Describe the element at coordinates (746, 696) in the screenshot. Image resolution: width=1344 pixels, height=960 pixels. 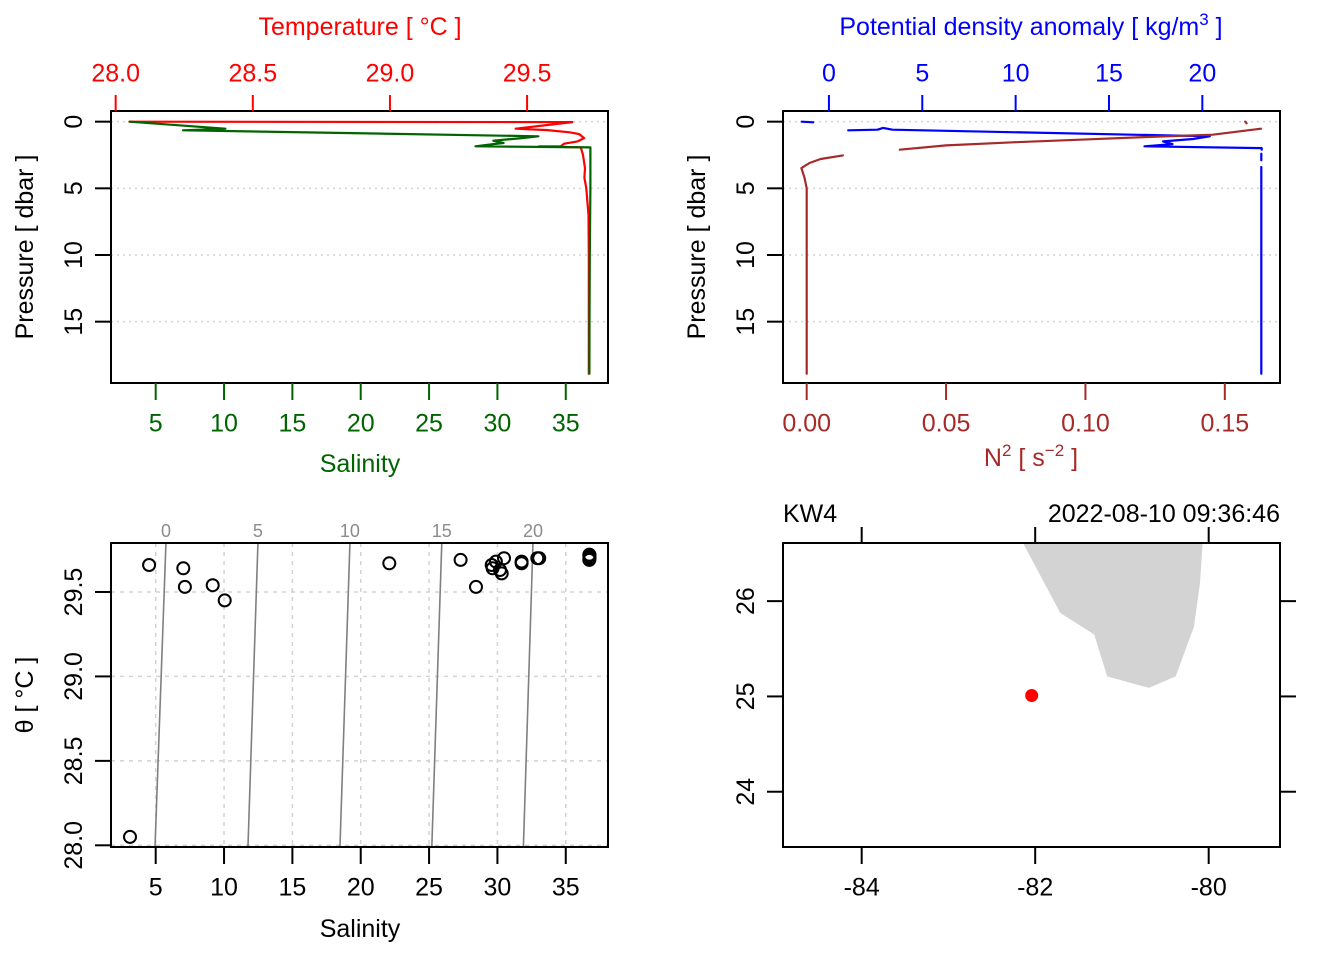
I see `latitude-axis-tick-label: 25` at that location.